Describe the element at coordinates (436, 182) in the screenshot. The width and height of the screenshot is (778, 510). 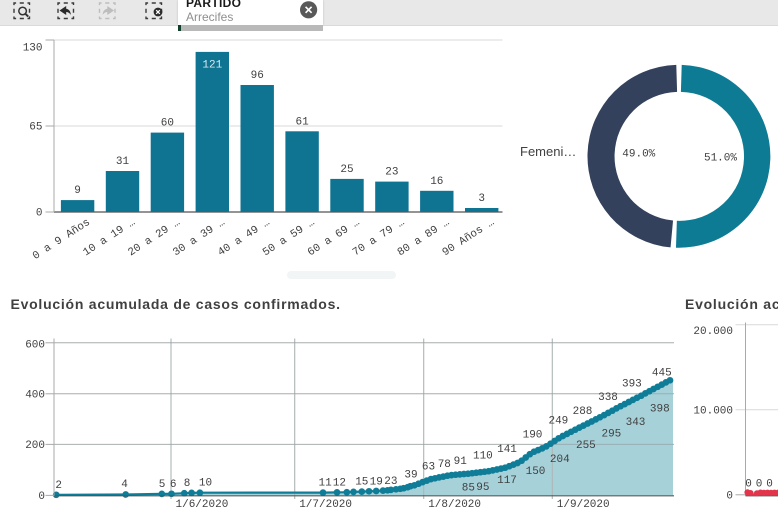
I see `svg-text: 16` at that location.